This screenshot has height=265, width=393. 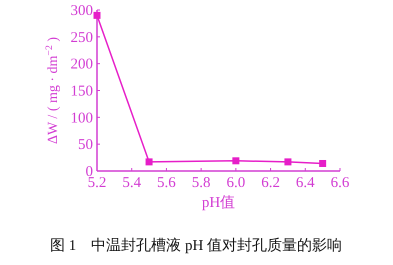 I want to click on x-tick-label: 6.0, so click(x=236, y=183).